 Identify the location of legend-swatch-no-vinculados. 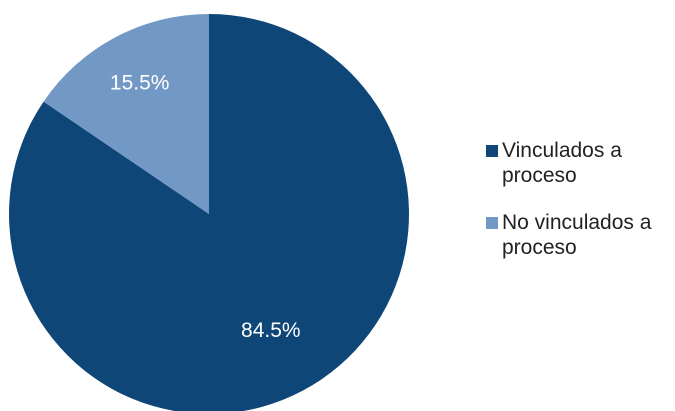
(492, 223).